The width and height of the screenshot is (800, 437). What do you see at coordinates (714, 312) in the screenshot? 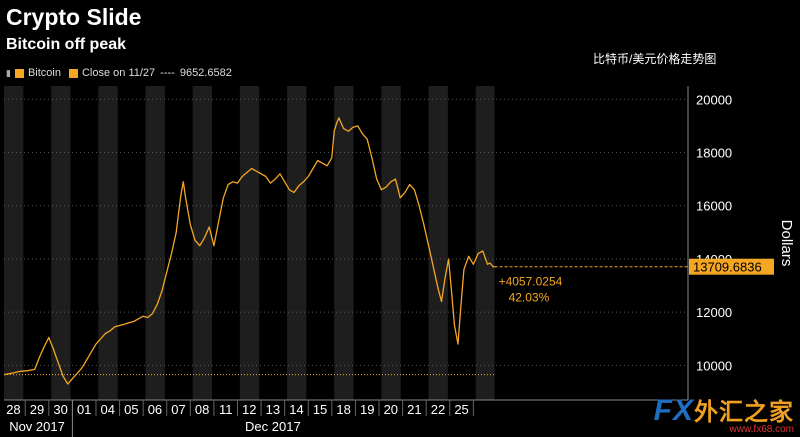
I see `y-tick-label: 12000` at bounding box center [714, 312].